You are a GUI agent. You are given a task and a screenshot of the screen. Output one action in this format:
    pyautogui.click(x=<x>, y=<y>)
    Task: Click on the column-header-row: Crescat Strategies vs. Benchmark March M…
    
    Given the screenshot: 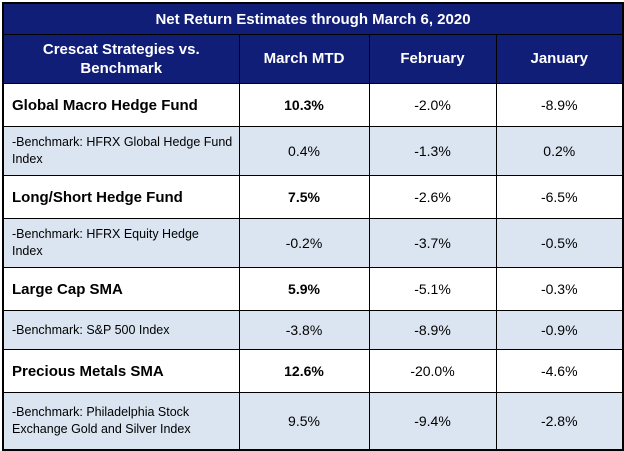 What is the action you would take?
    pyautogui.click(x=313, y=59)
    